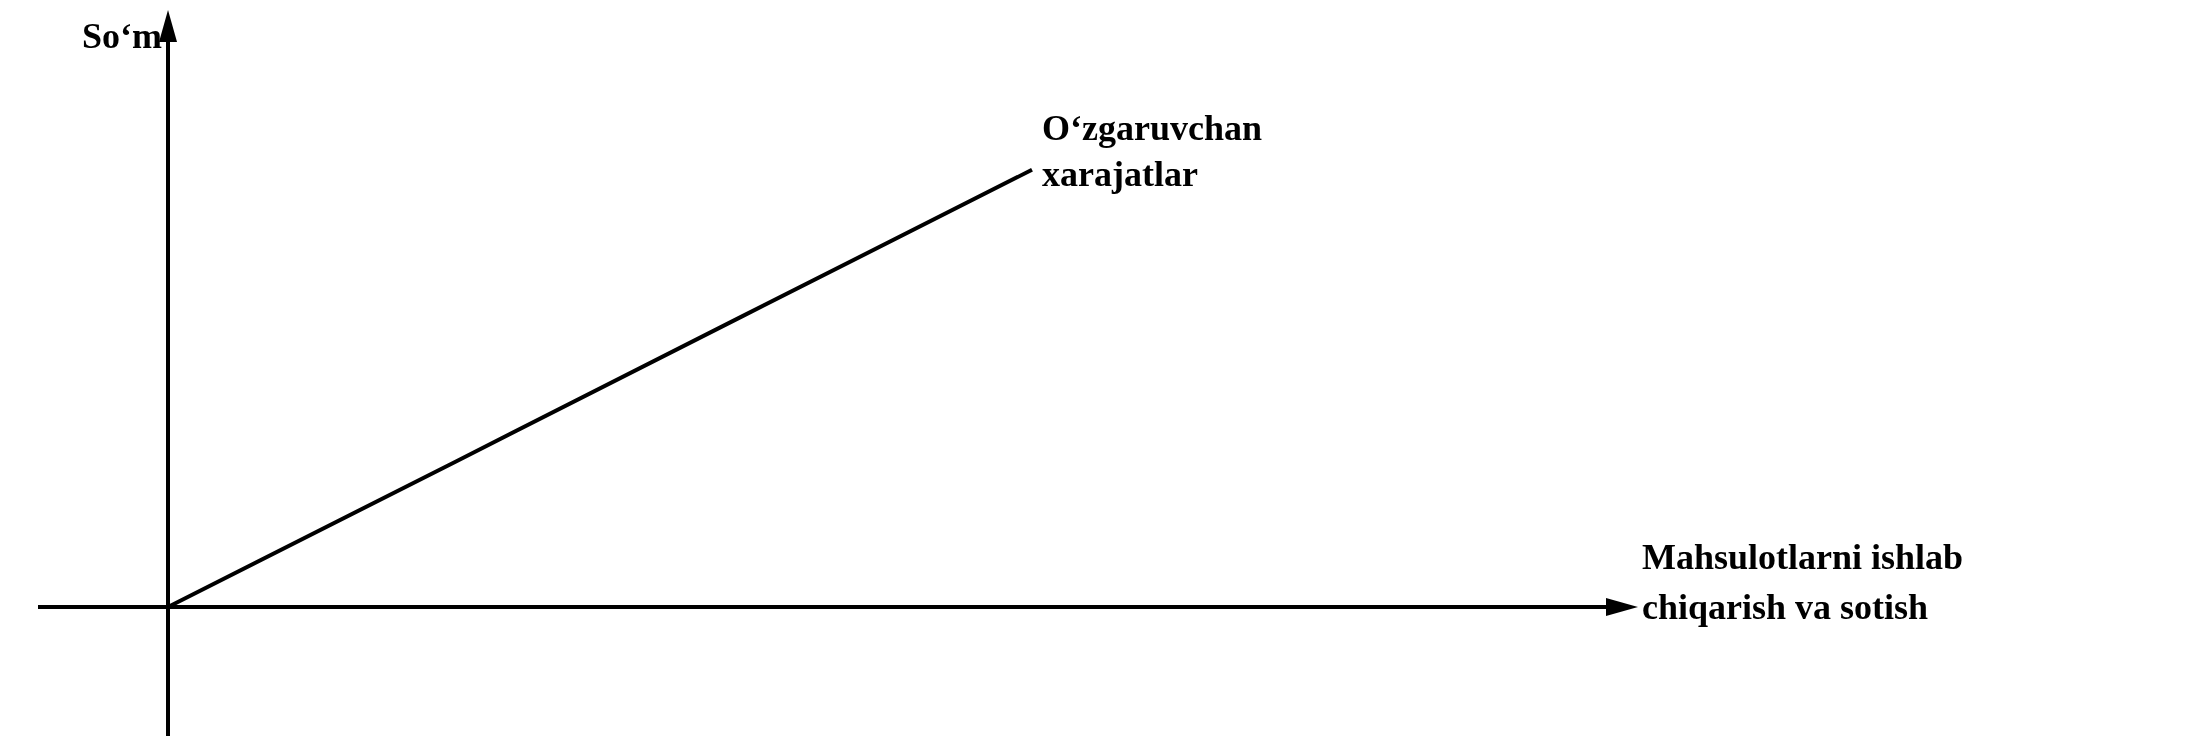 The image size is (2185, 744). What do you see at coordinates (1803, 582) in the screenshot?
I see `x-axis-title: Mahsulotlarni ishlab chiqarish va sotish` at bounding box center [1803, 582].